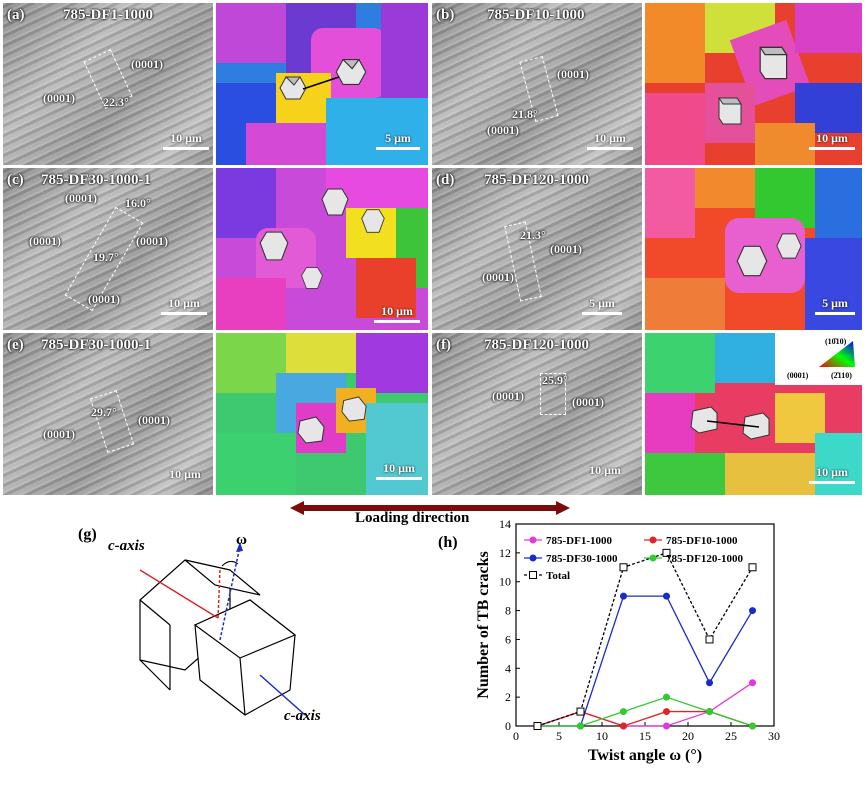 This screenshot has width=865, height=788. I want to click on scale-bar-text: 5 μm, so click(835, 303).